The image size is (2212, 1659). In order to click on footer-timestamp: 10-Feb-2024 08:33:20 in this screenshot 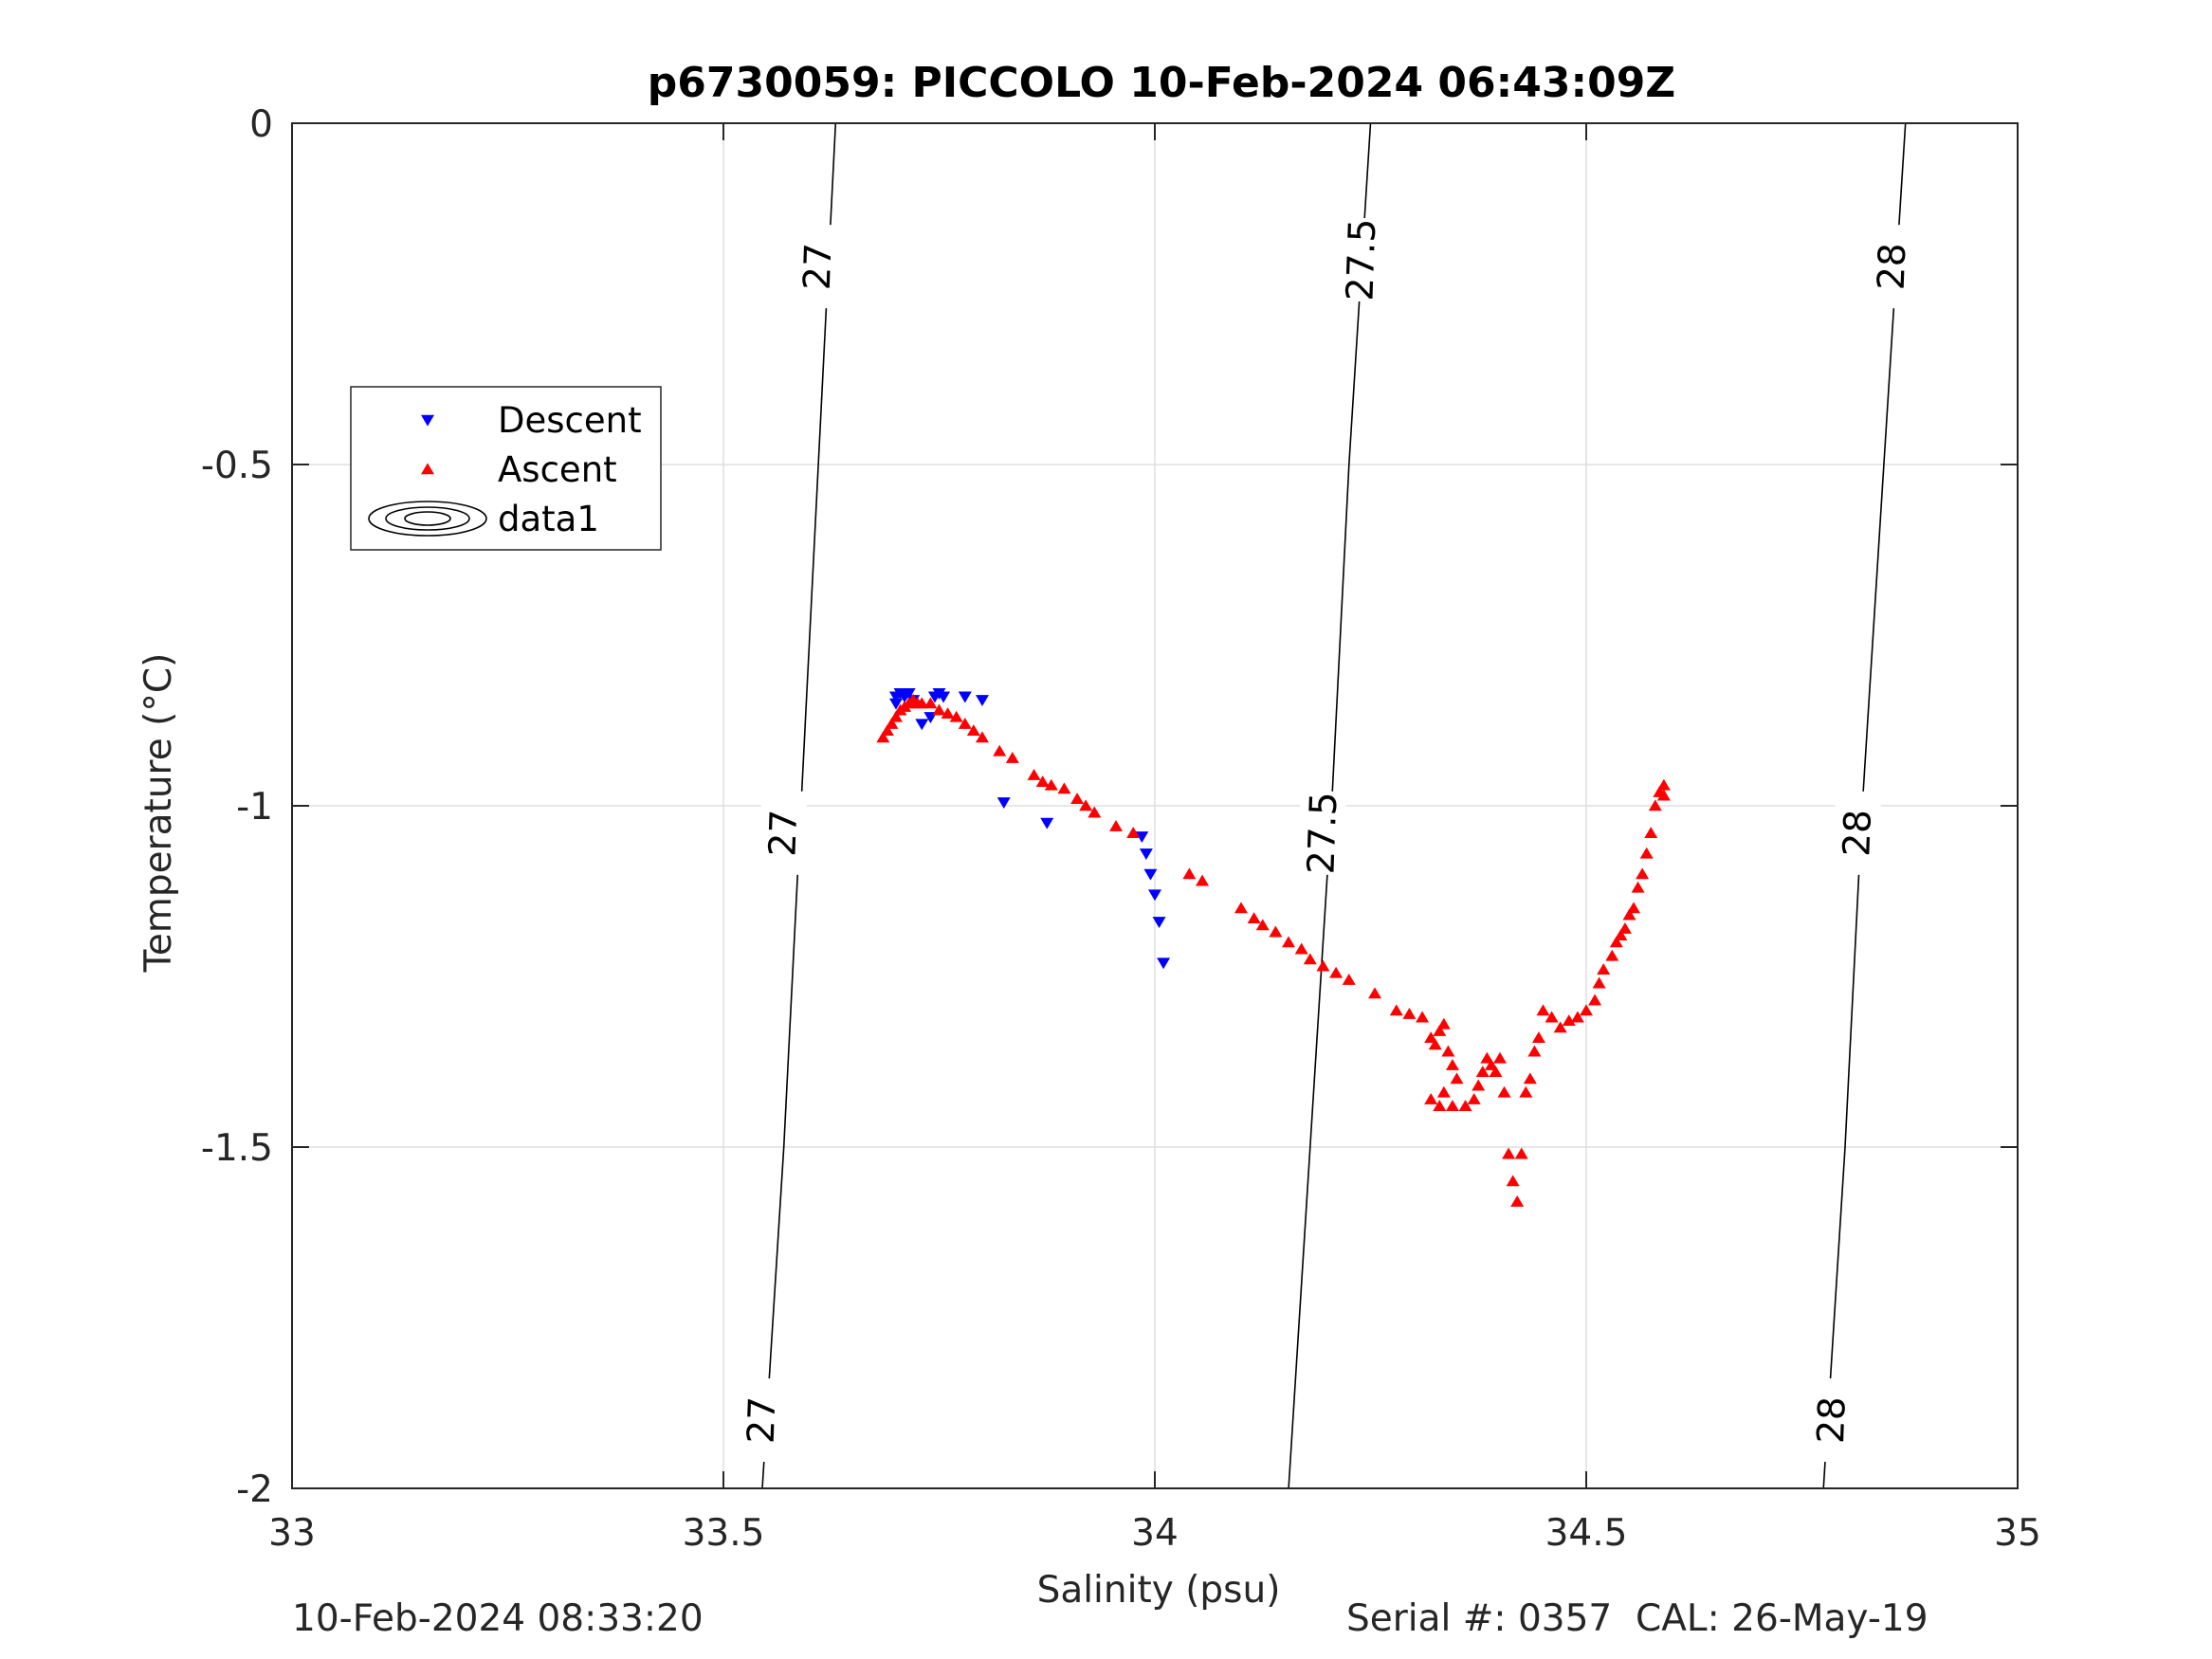, I will do `click(498, 1618)`.